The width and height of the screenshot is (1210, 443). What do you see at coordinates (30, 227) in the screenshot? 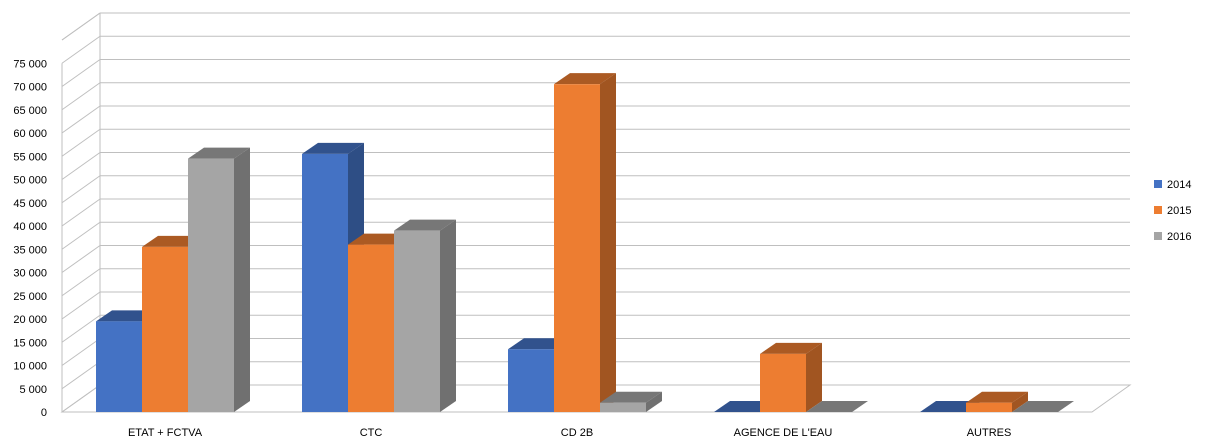
I see `y-tick-label: 40 000` at bounding box center [30, 227].